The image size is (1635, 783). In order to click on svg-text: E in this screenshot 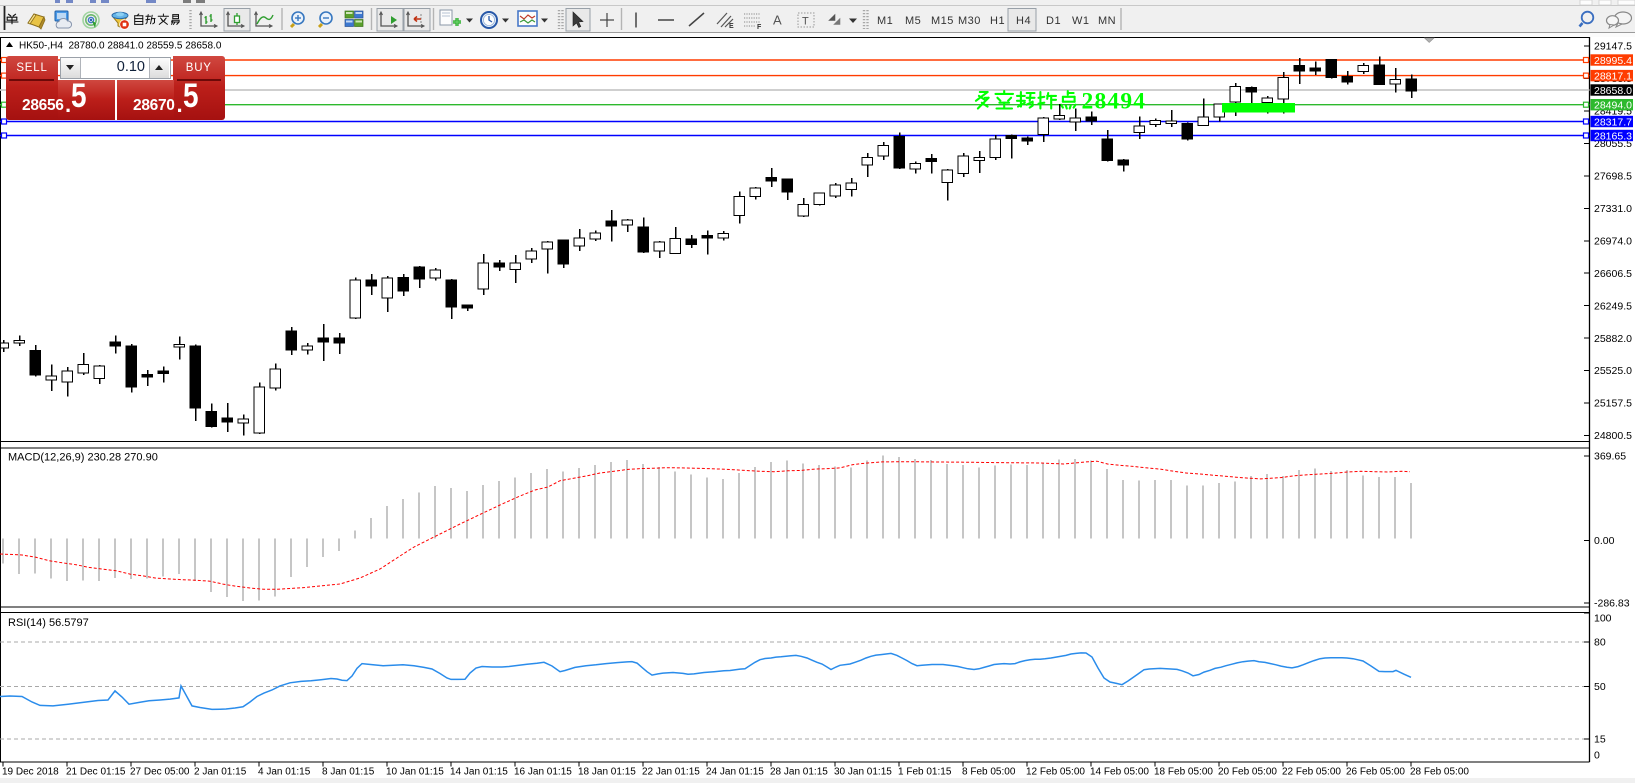, I will do `click(731, 26)`.